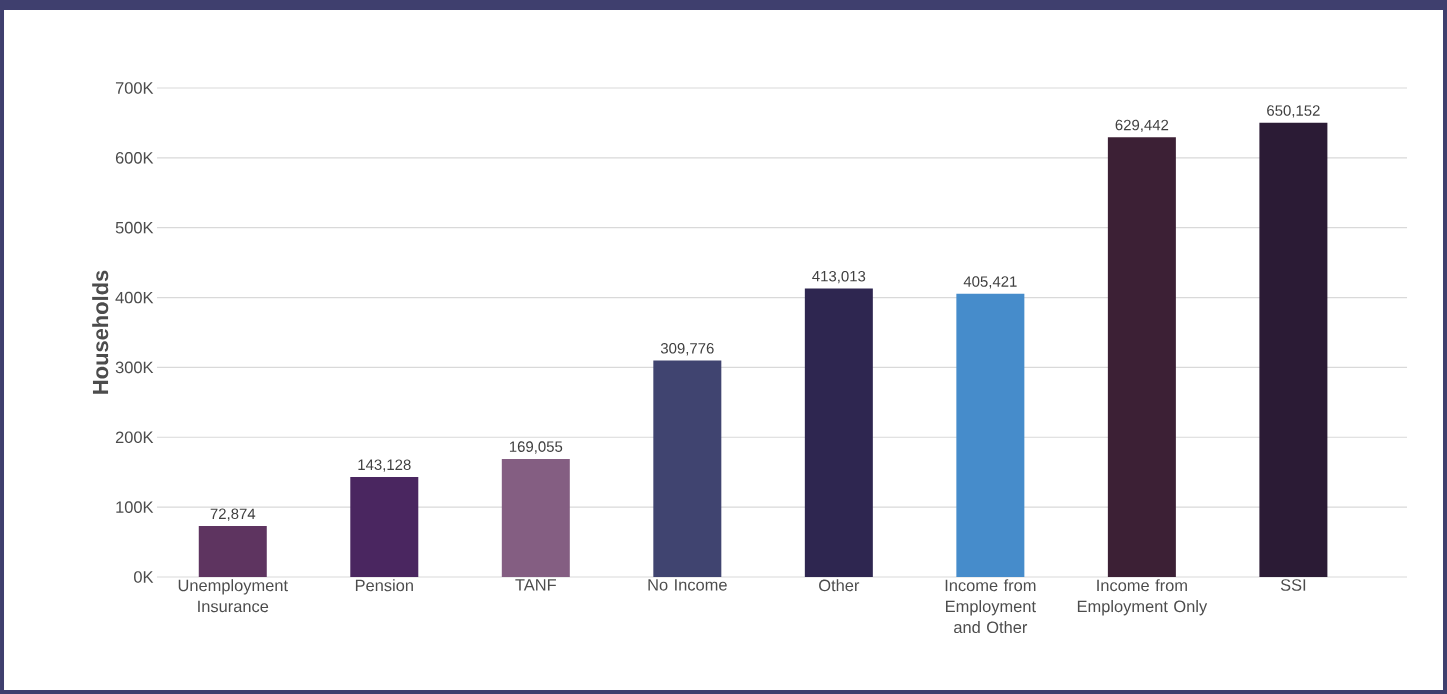 The height and width of the screenshot is (694, 1447). I want to click on y-tick-label: 0K, so click(144, 577).